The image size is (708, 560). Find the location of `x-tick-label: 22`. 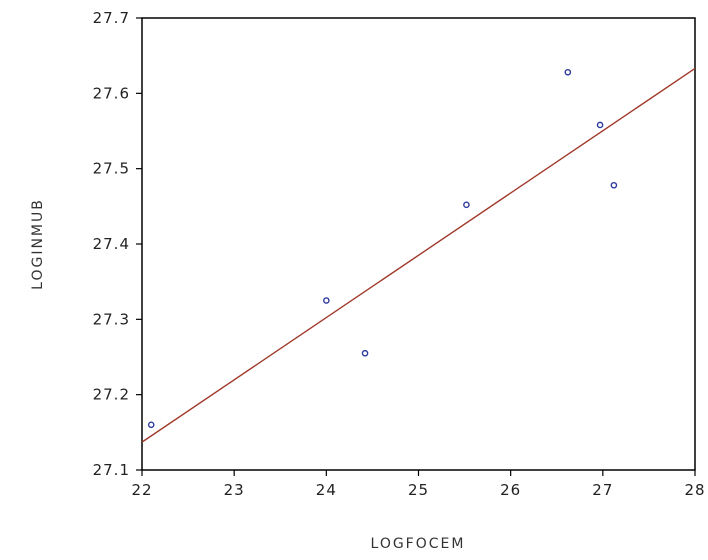

x-tick-label: 22 is located at coordinates (141, 490).